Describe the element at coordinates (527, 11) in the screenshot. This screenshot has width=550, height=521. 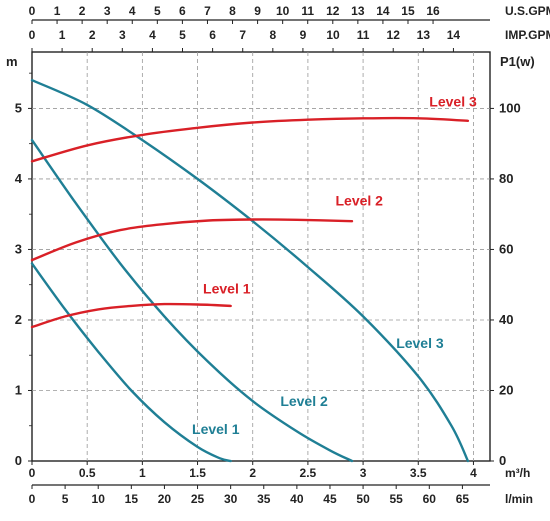
I see `top-usgpm-unit: U.S.GPM` at that location.